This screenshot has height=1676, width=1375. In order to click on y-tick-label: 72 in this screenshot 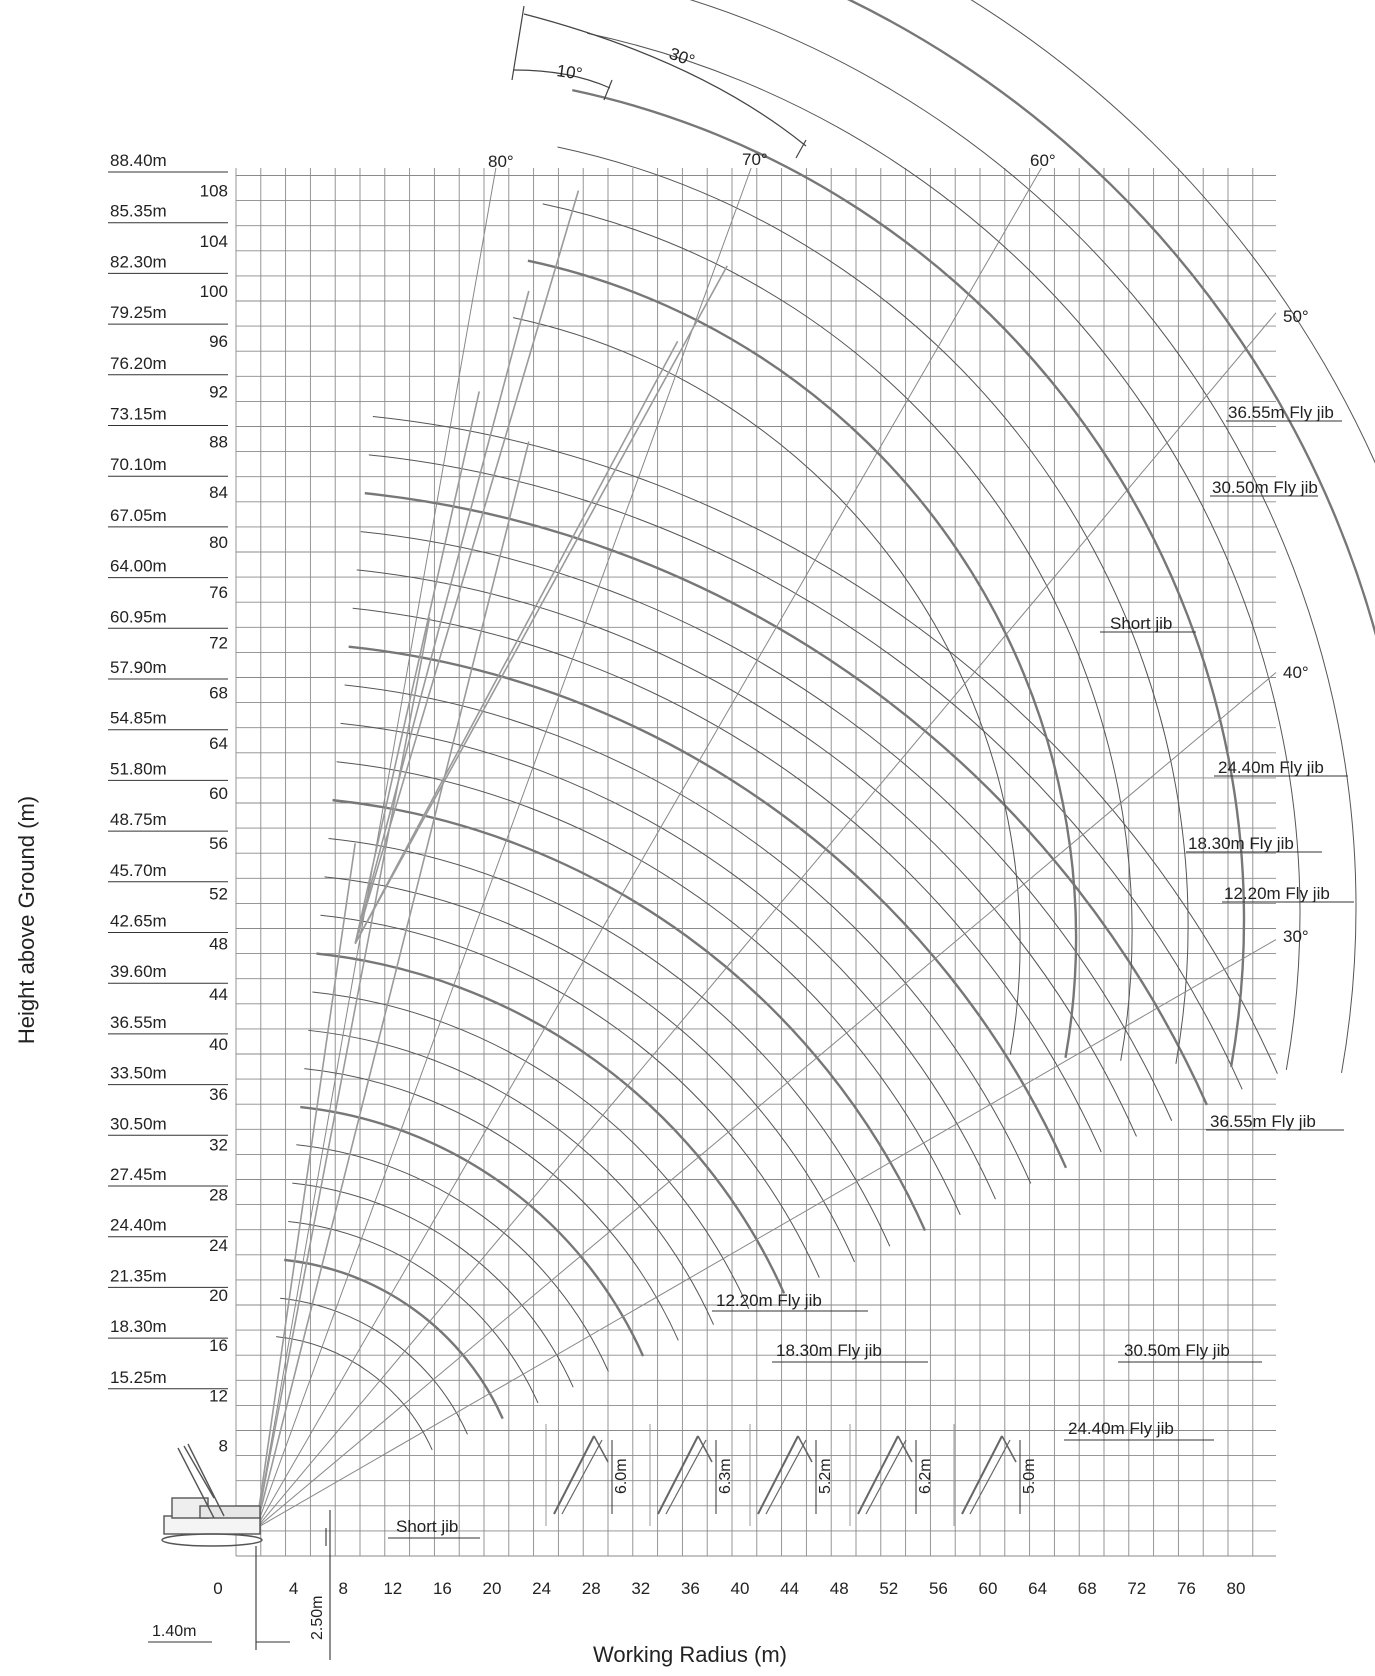, I will do `click(218, 642)`.